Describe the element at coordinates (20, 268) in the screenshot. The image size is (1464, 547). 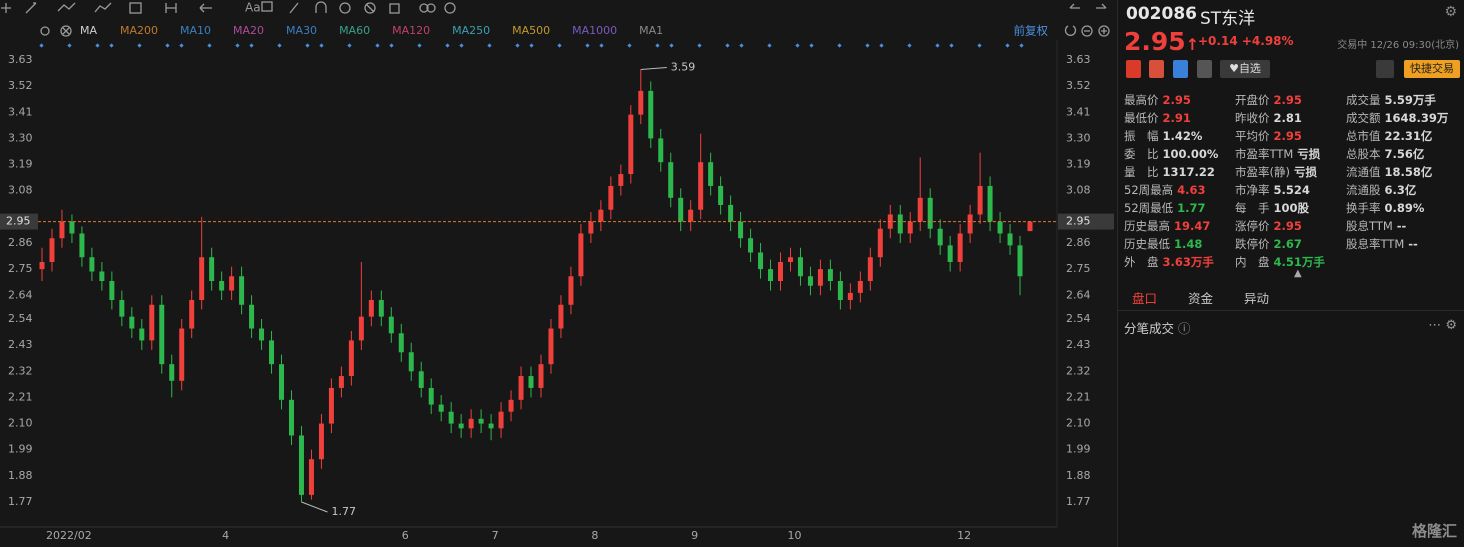
I see `y-tick-label-left: 2.75` at that location.